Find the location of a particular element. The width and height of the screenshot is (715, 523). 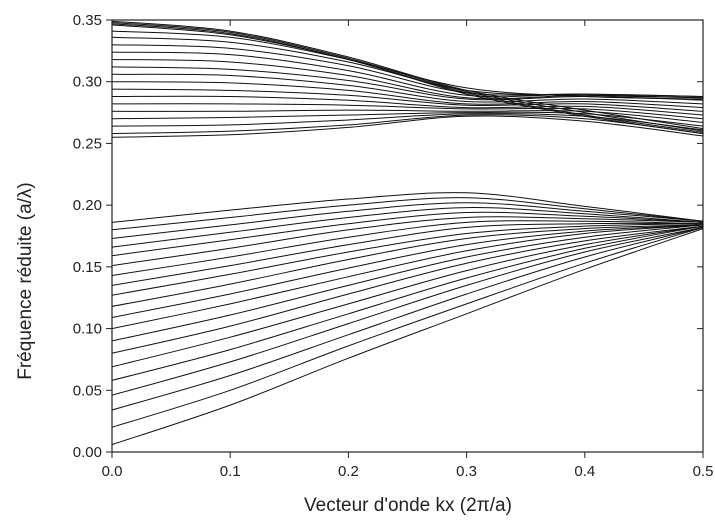

y-tick-label: 0.35 is located at coordinates (87, 20).